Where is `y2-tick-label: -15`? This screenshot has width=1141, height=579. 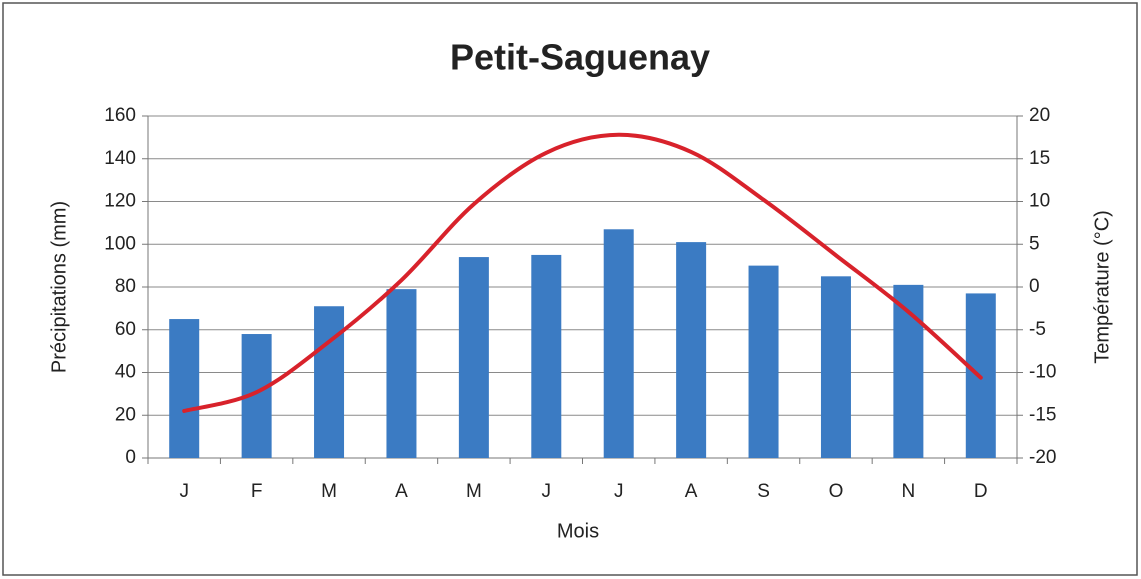 y2-tick-label: -15 is located at coordinates (1042, 414).